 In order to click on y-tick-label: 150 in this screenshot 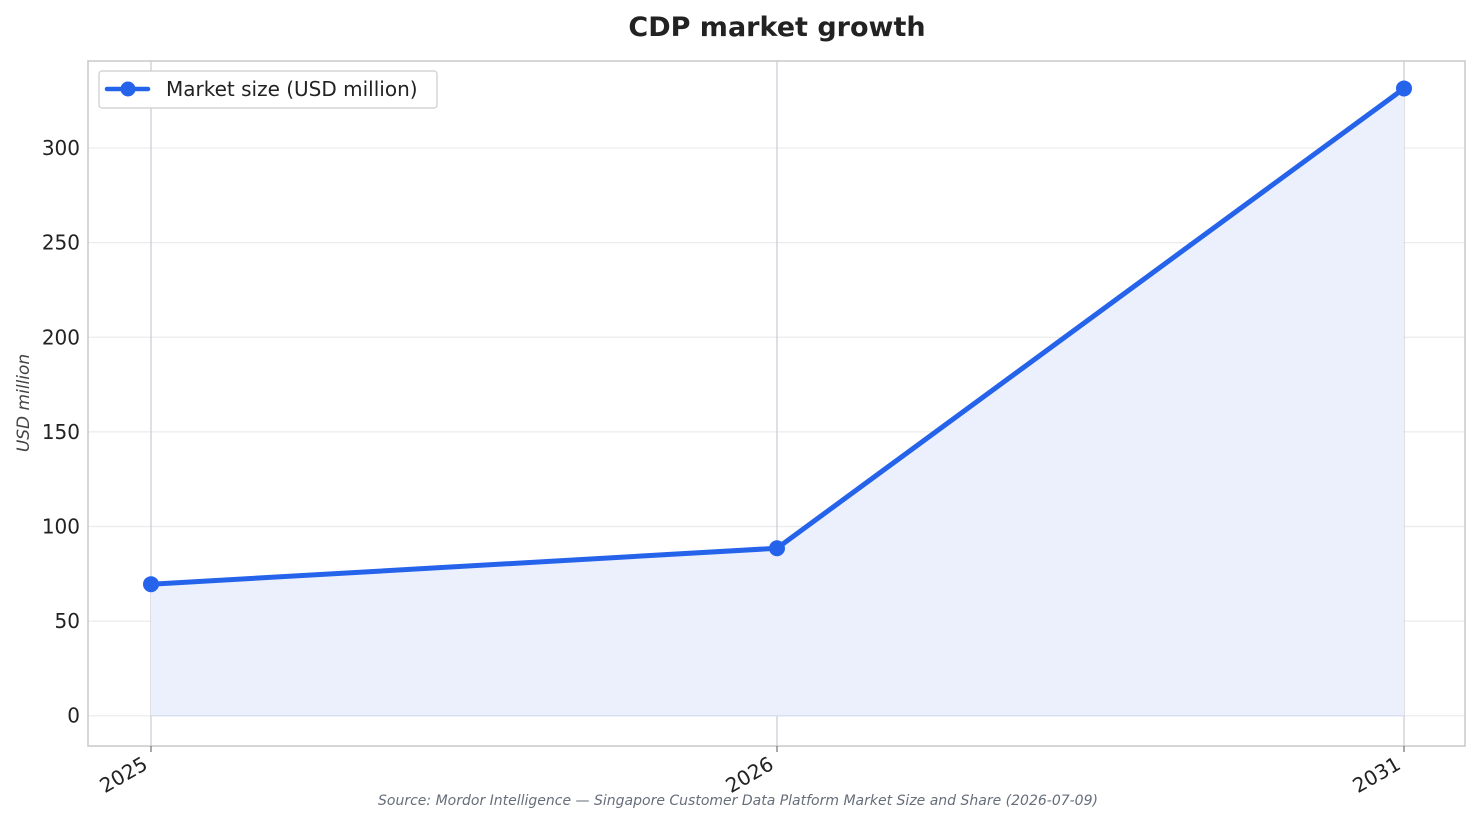, I will do `click(61, 432)`.